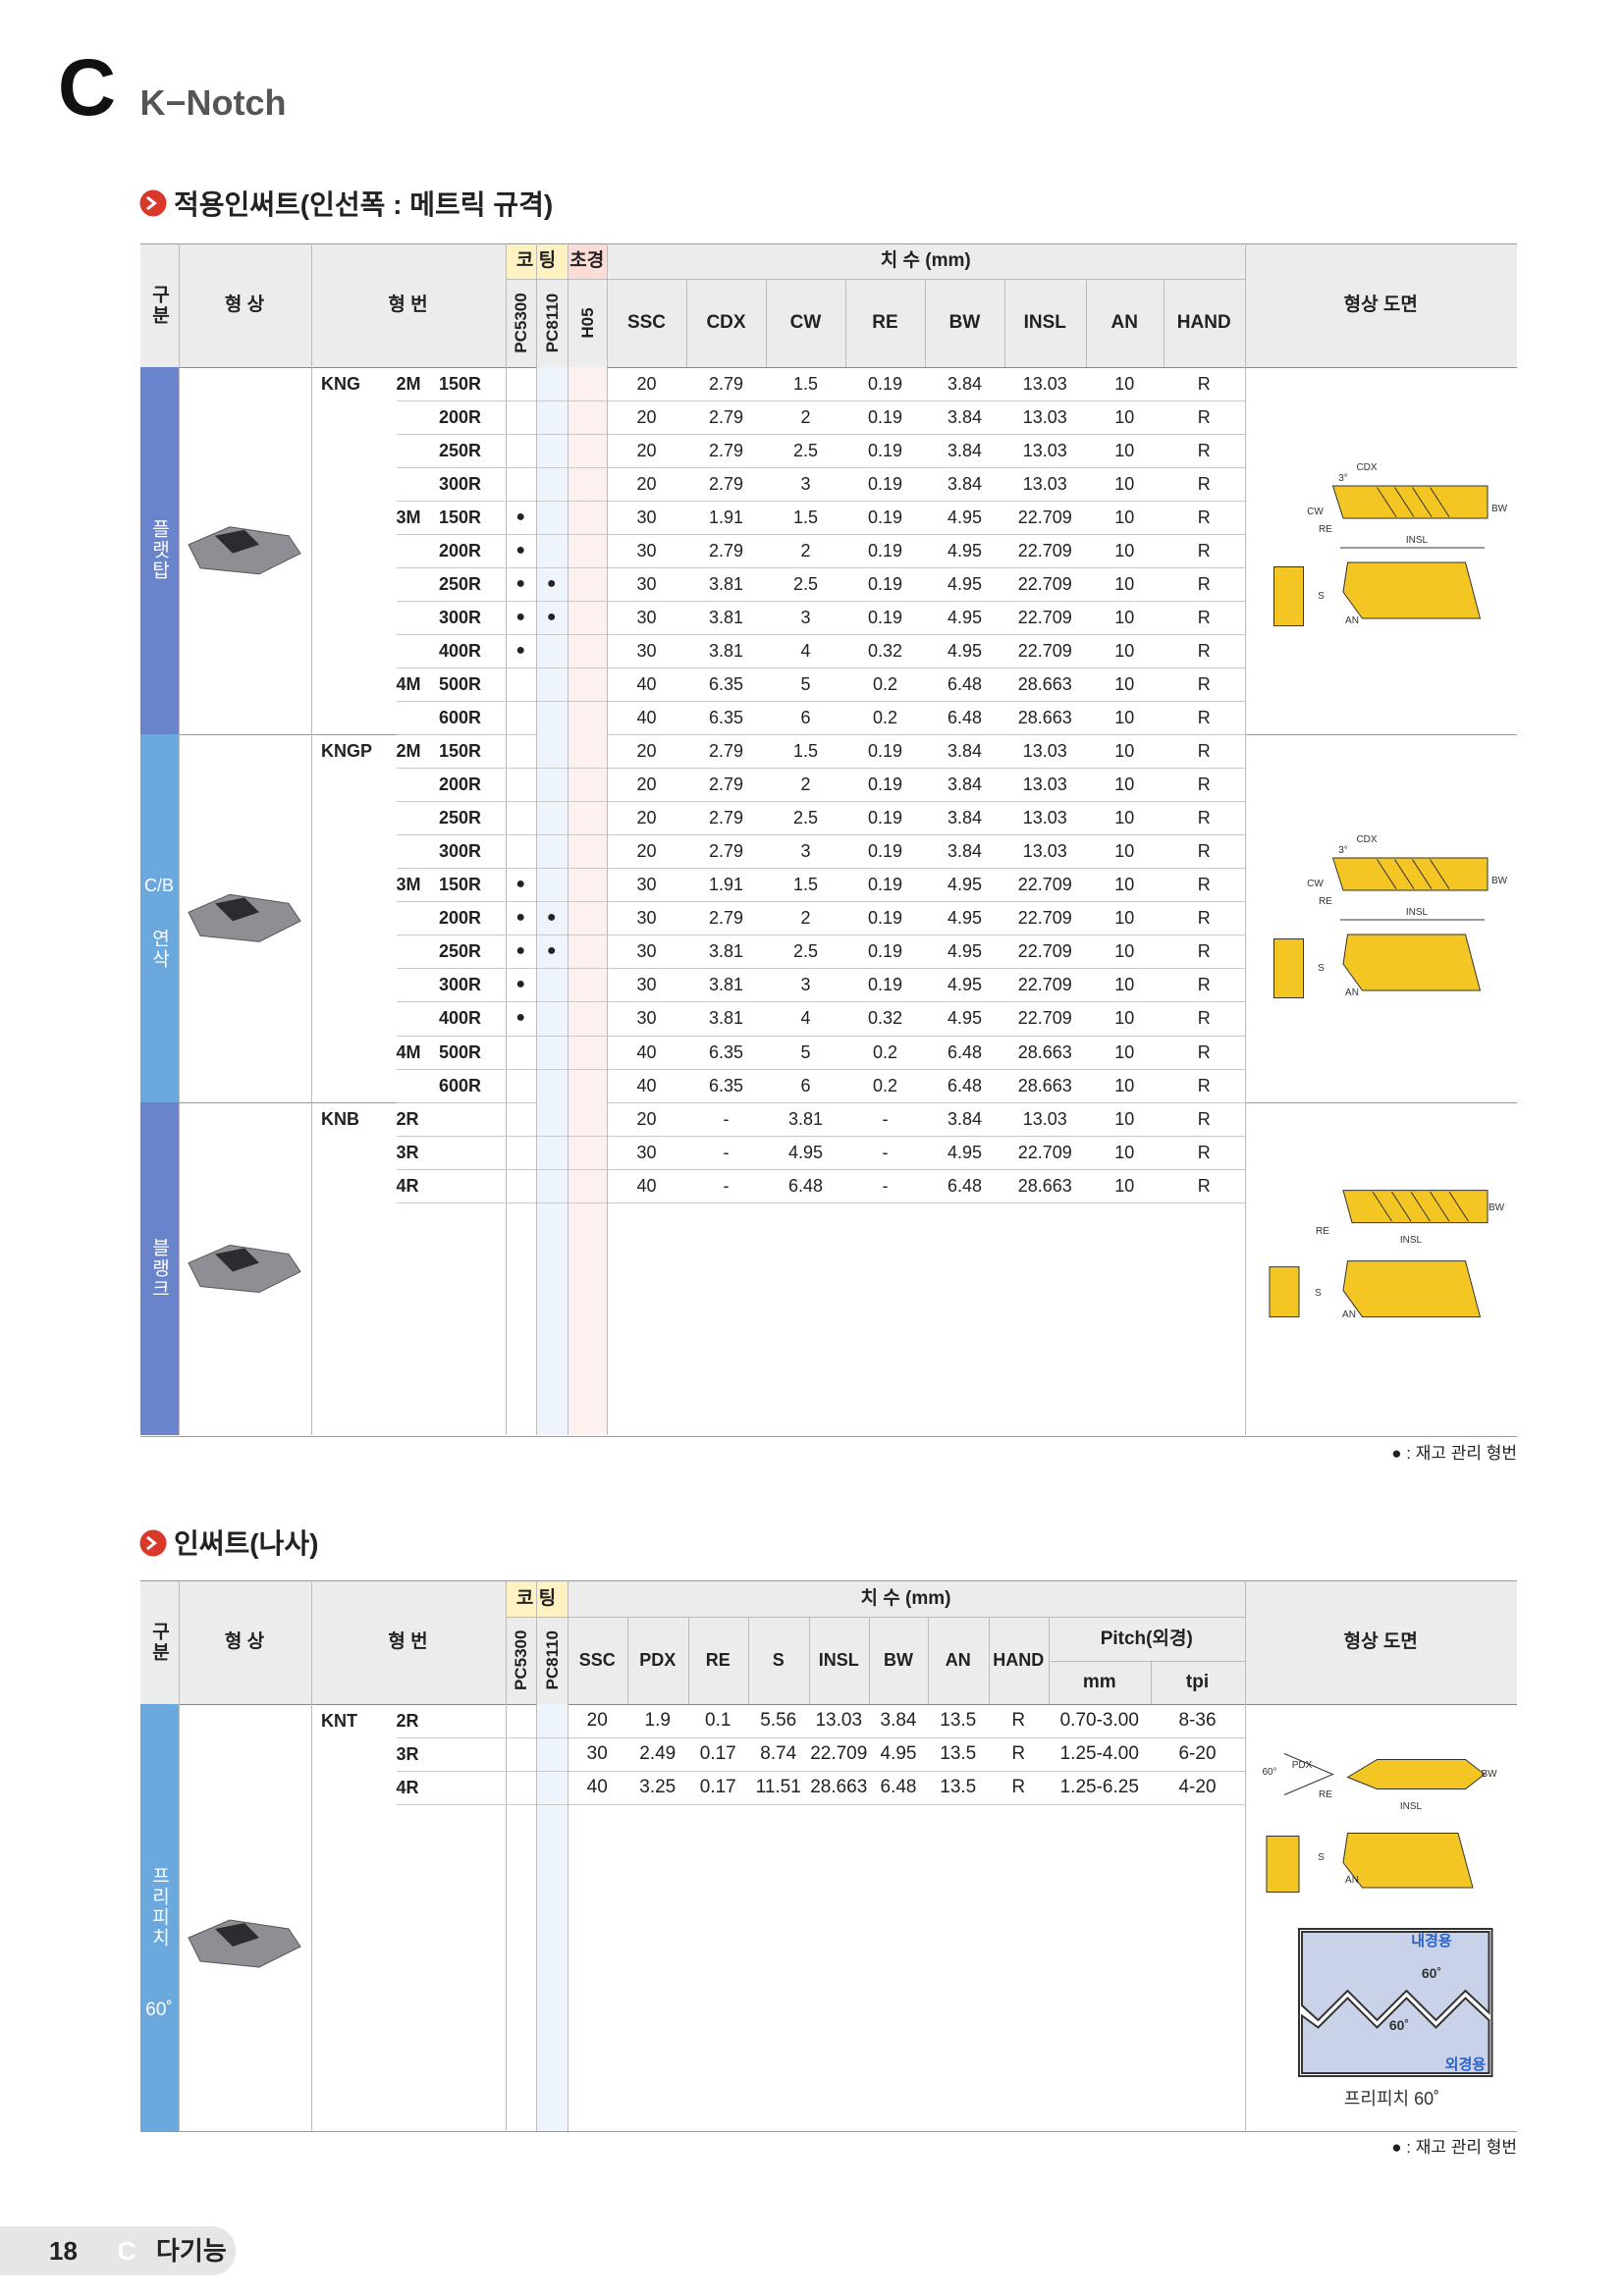 The width and height of the screenshot is (1624, 2296). What do you see at coordinates (965, 517) in the screenshot?
I see `dim-value: 4.95` at bounding box center [965, 517].